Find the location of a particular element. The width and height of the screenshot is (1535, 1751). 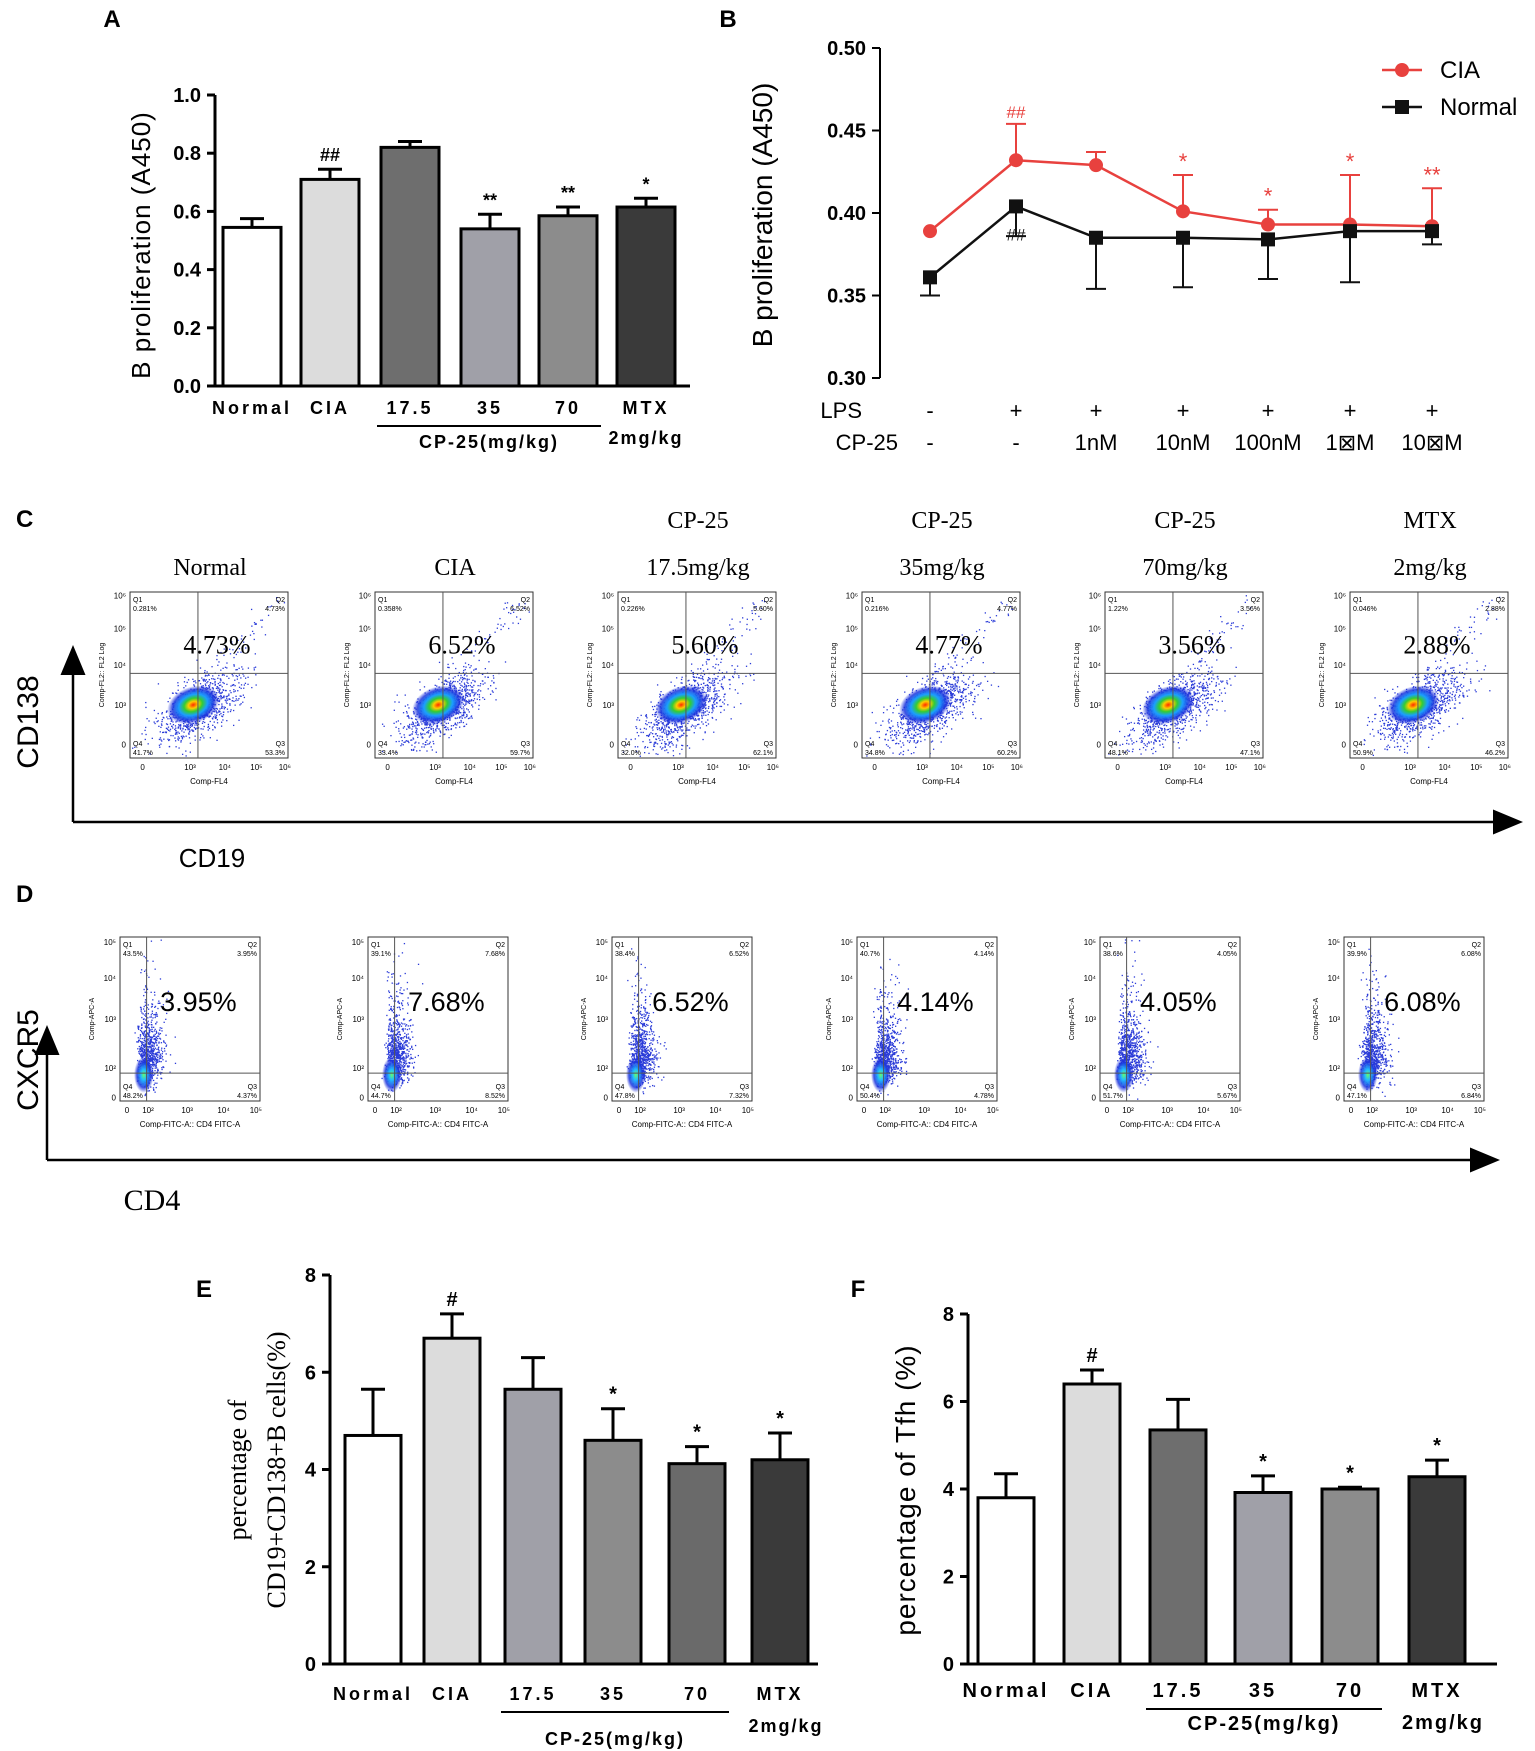

data-point-cia is located at coordinates (1183, 211).